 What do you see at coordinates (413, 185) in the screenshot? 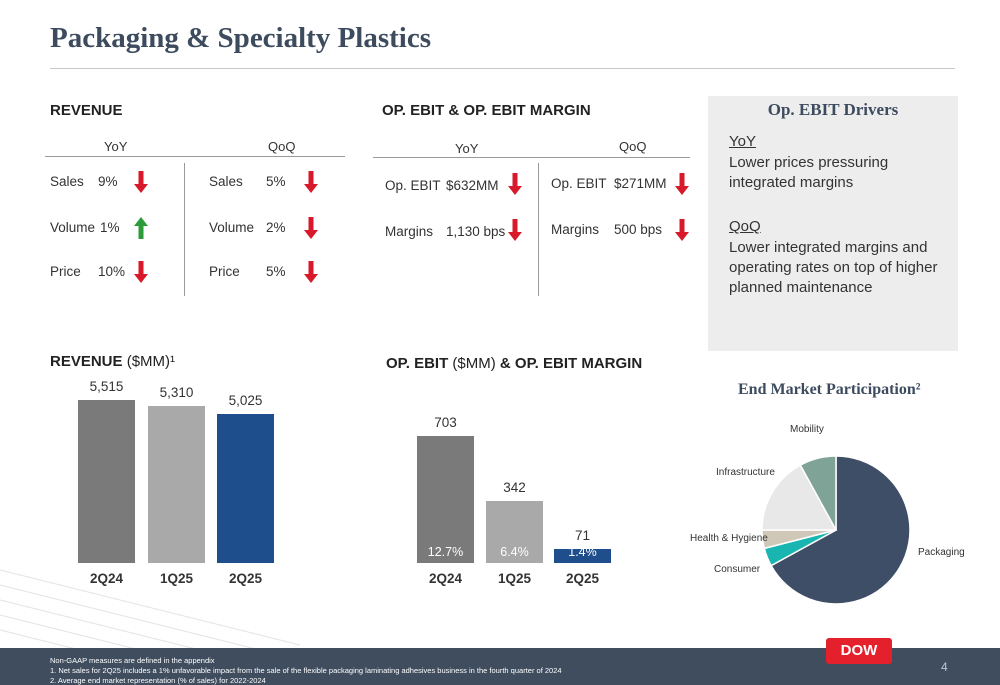
I see `ebit-yoy-row-label: Op. EBIT` at bounding box center [413, 185].